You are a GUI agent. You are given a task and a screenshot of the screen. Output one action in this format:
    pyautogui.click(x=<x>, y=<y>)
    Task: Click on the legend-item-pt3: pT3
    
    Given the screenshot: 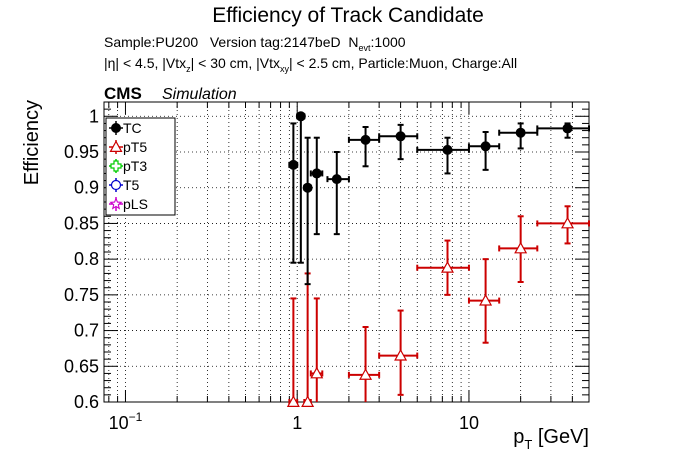 What is the action you would take?
    pyautogui.click(x=128, y=166)
    